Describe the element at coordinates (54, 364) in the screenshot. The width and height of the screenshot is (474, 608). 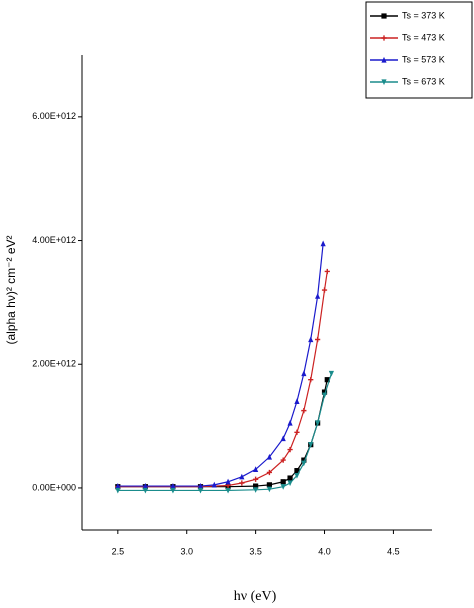
I see `y-tick-label: 2.00E+012` at that location.